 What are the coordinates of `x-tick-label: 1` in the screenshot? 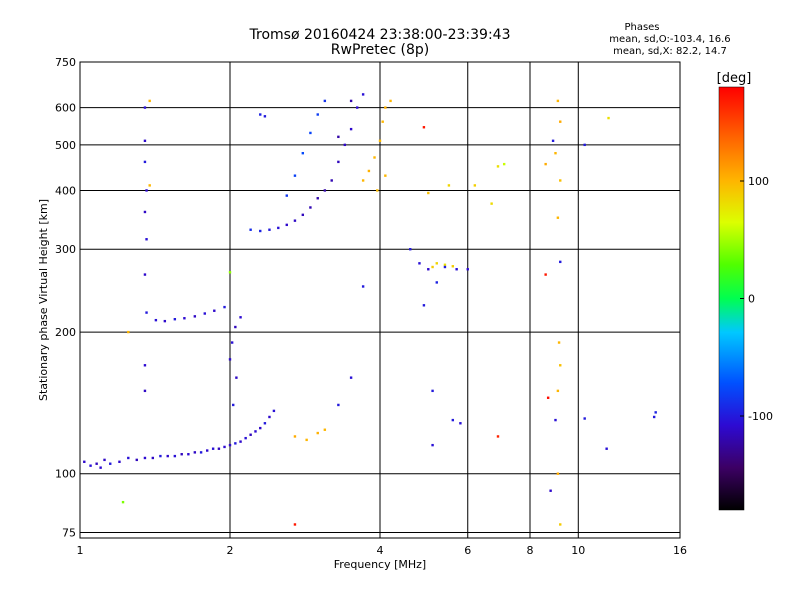 It's located at (80, 550).